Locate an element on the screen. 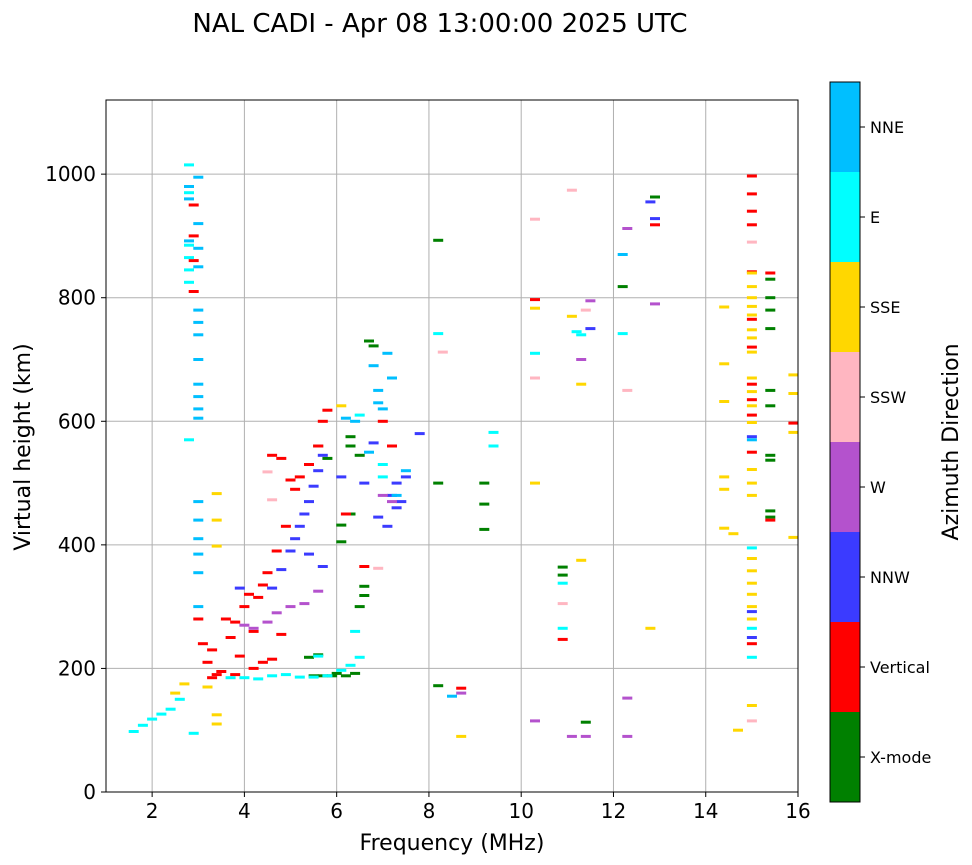 Image resolution: width=972 pixels, height=865 pixels. y-tick-label: 0 is located at coordinates (89, 792).